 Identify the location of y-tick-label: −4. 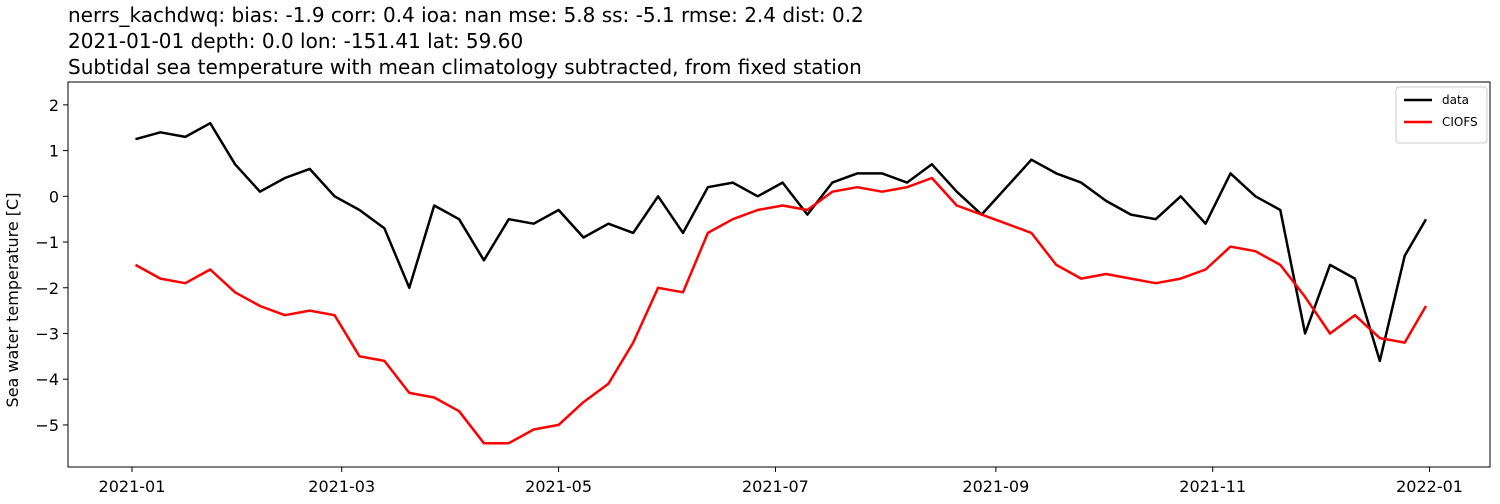
(47, 379).